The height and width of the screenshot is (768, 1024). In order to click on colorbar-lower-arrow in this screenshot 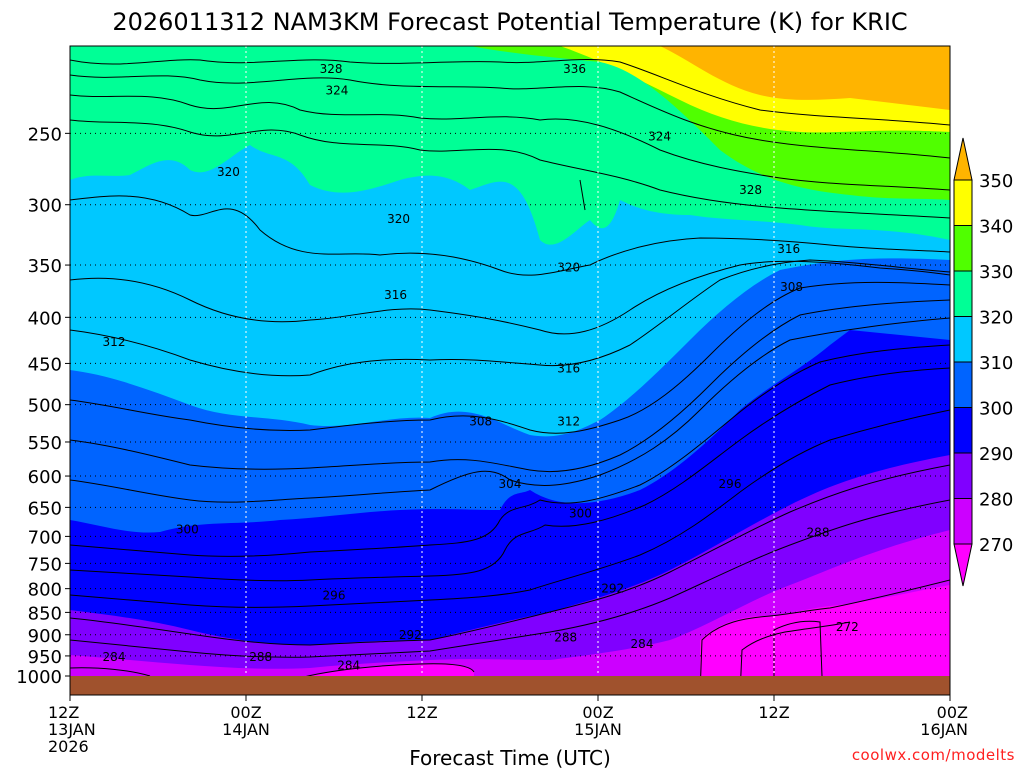, I will do `click(963, 565)`.